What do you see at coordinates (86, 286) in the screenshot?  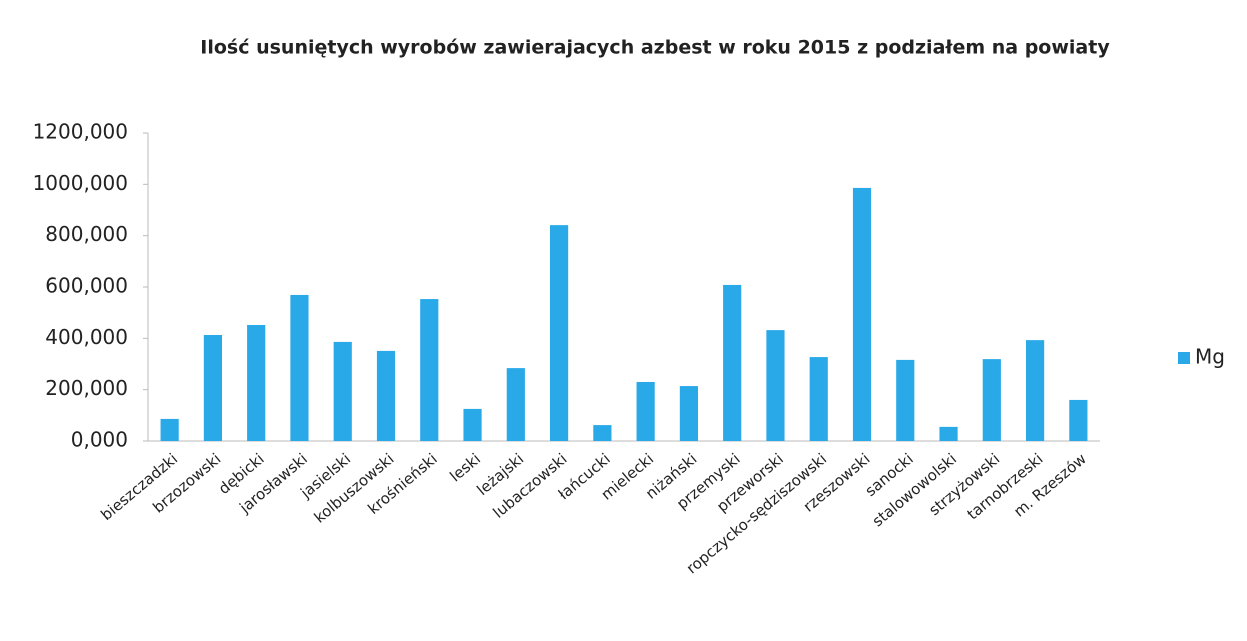 I see `y-tick-label: 600,000` at bounding box center [86, 286].